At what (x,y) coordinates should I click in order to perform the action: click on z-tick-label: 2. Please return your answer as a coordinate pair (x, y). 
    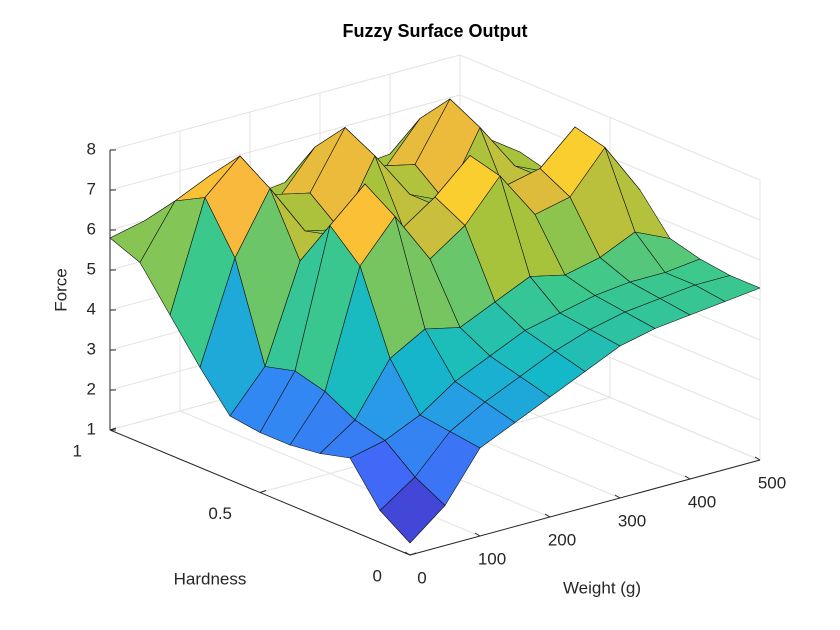
    Looking at the image, I should click on (91, 388).